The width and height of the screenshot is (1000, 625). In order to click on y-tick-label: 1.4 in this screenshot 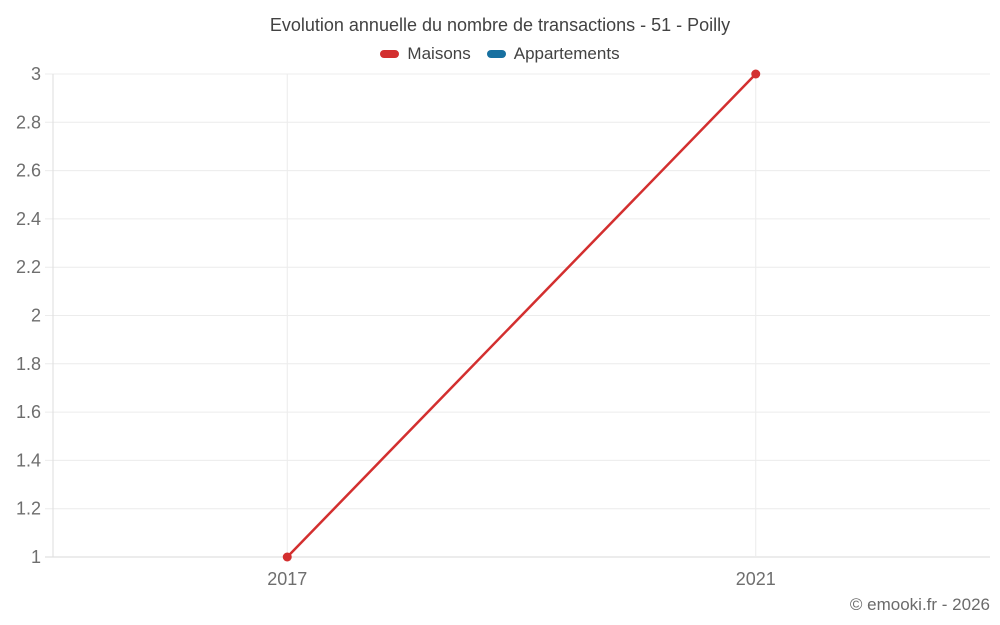, I will do `click(28, 460)`.